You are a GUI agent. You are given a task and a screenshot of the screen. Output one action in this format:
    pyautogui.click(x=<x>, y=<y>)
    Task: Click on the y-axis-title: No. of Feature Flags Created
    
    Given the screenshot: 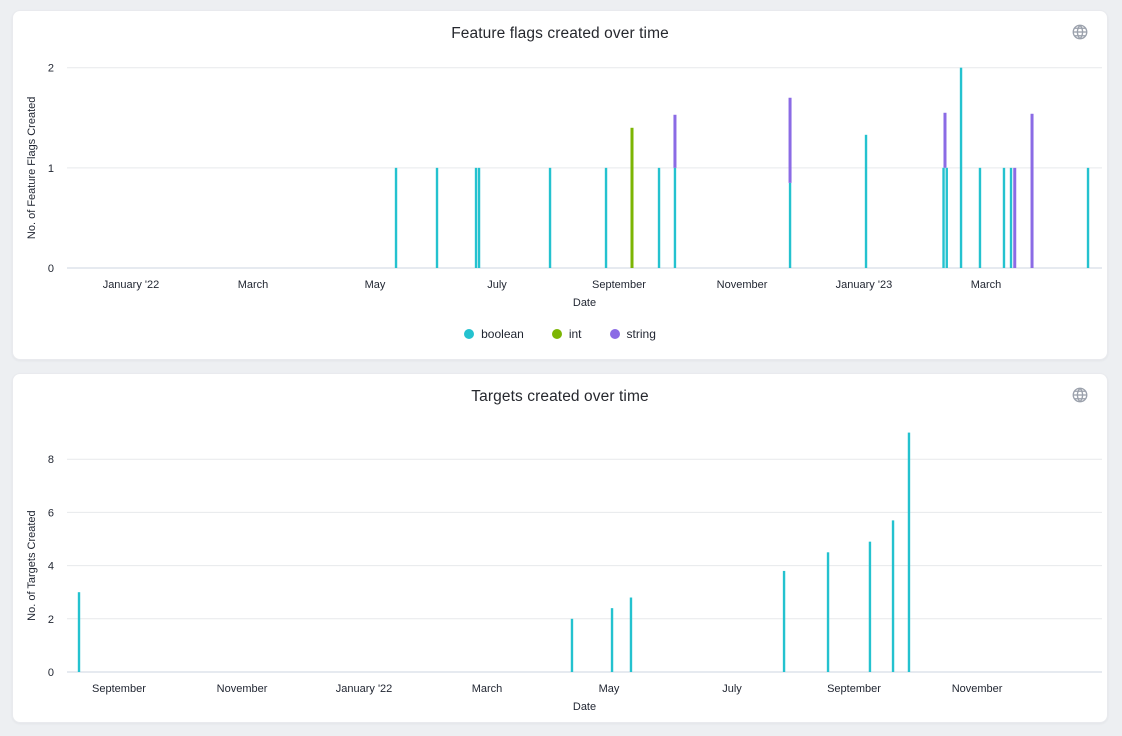 What is the action you would take?
    pyautogui.click(x=32, y=168)
    